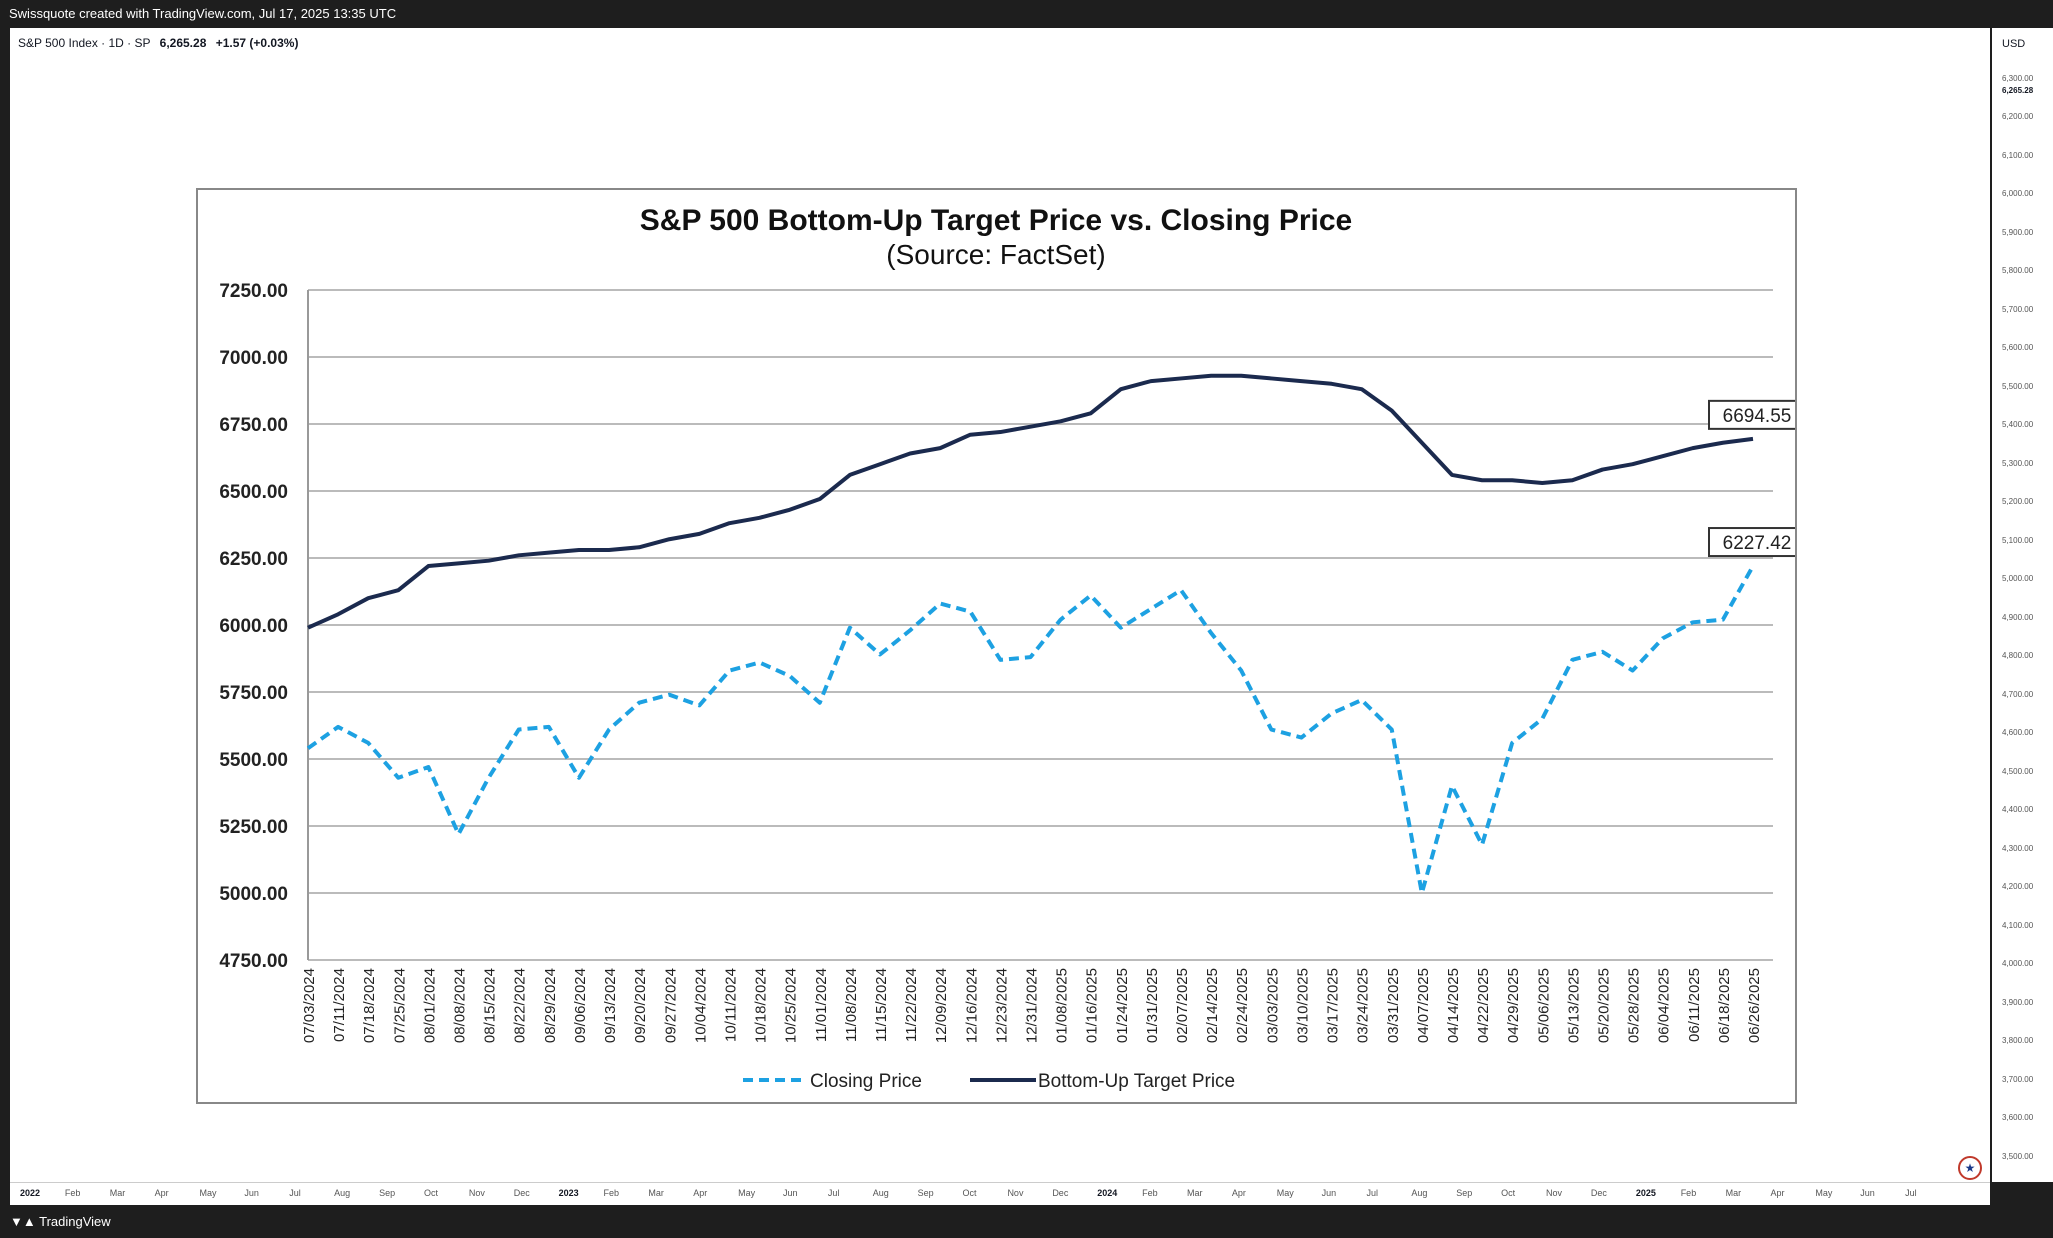 The image size is (2053, 1238). Describe the element at coordinates (1754, 1005) in the screenshot. I see `x-tick-label: 06/26/2025` at that location.